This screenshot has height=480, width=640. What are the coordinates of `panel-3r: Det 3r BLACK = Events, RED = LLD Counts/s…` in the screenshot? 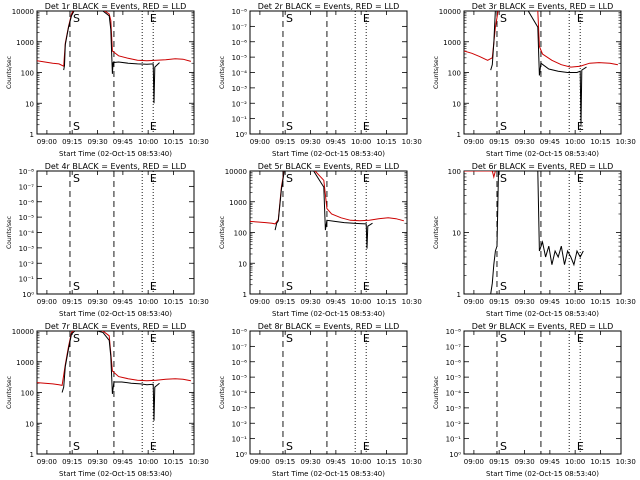 It's located at (534, 80).